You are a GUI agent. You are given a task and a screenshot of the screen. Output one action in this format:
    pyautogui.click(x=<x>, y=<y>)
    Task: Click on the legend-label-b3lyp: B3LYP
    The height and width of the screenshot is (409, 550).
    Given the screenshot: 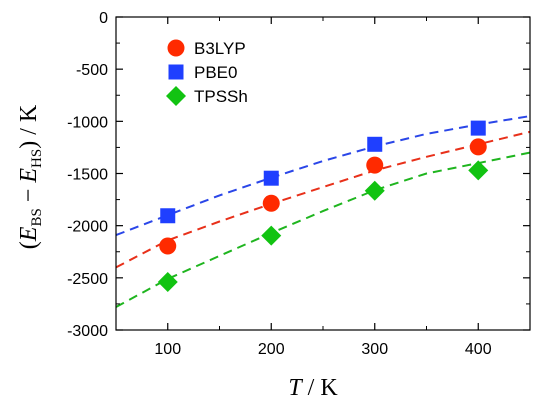 What is the action you would take?
    pyautogui.click(x=220, y=48)
    